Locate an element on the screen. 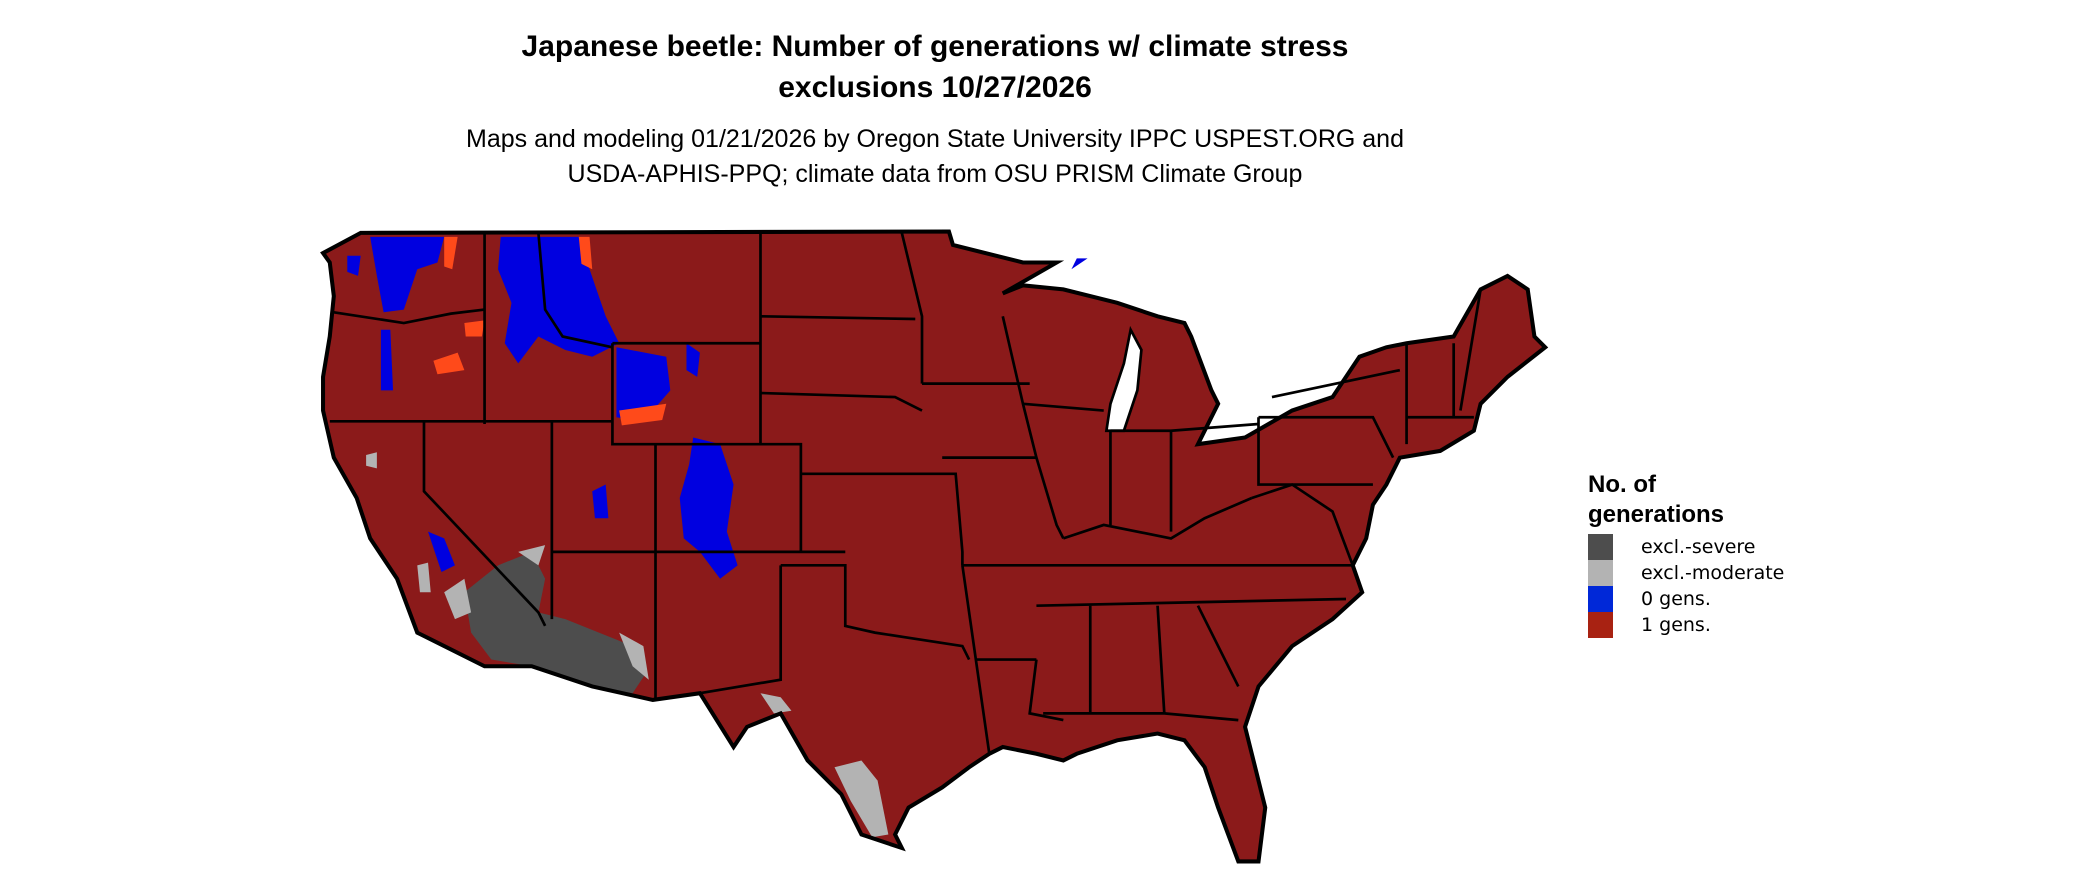 The width and height of the screenshot is (2100, 892). excl-severe-region is located at coordinates (555, 622).